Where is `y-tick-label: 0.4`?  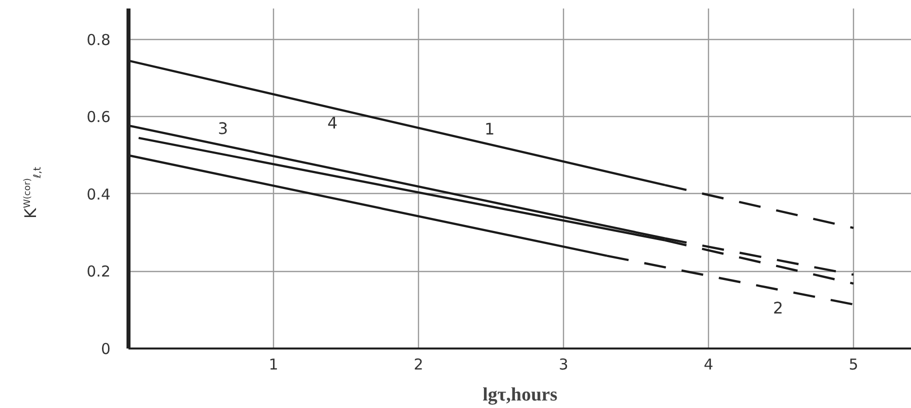 y-tick-label: 0.4 is located at coordinates (98, 194).